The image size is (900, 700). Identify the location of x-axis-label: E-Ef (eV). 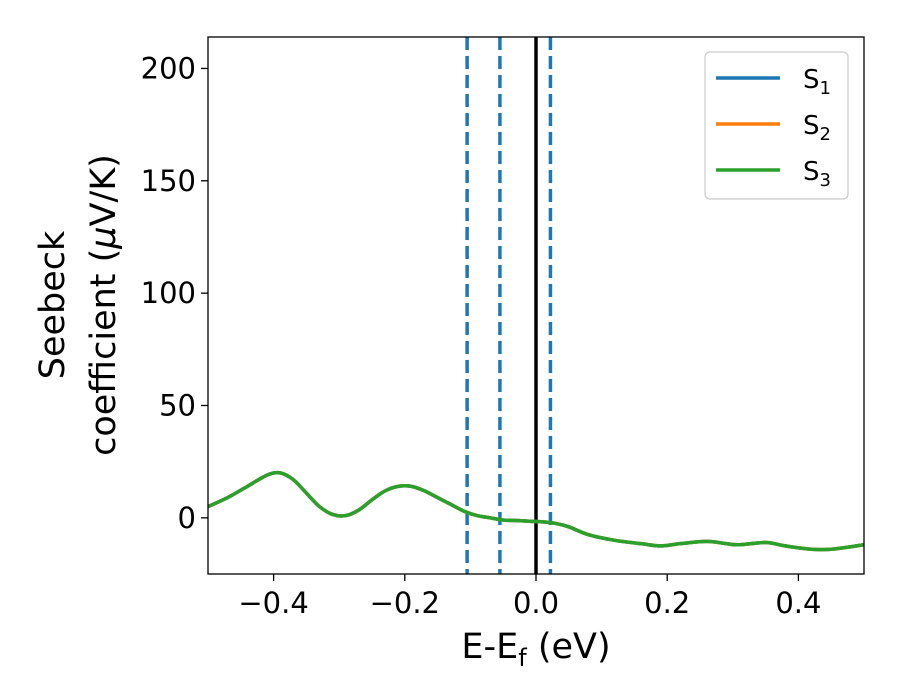
(535, 649).